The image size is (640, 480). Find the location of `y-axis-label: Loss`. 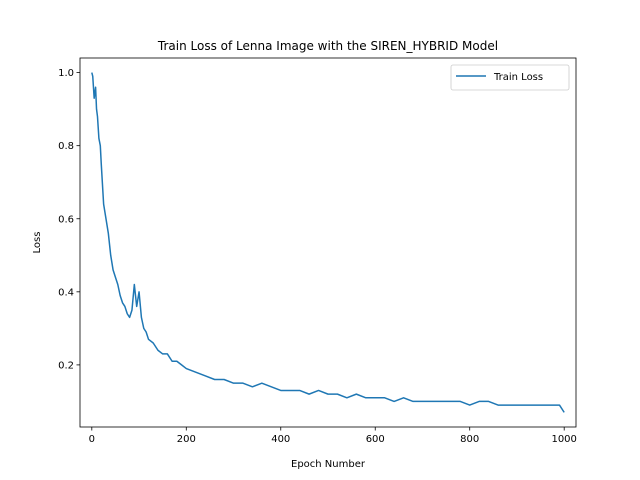

y-axis-label: Loss is located at coordinates (37, 243).